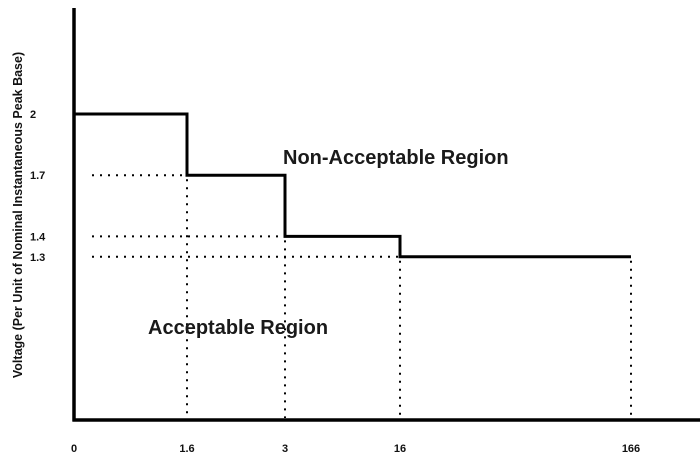 The width and height of the screenshot is (700, 458). Describe the element at coordinates (631, 449) in the screenshot. I see `x-tick-label: 166` at that location.